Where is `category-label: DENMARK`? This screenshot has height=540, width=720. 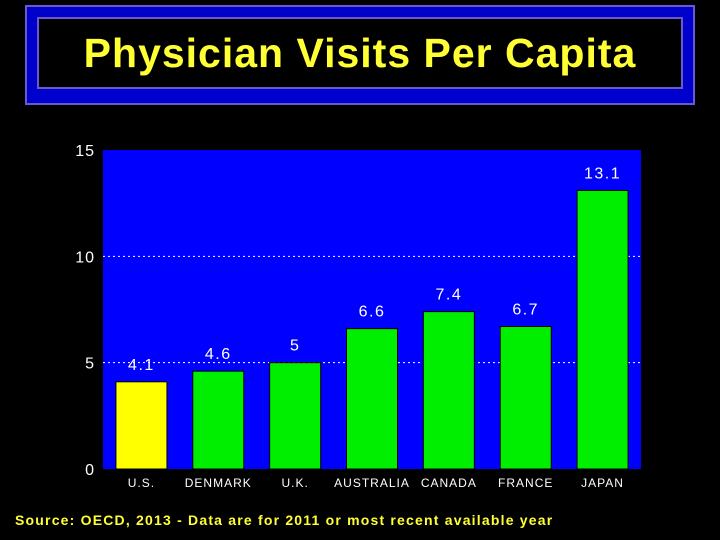
category-label: DENMARK is located at coordinates (218, 483).